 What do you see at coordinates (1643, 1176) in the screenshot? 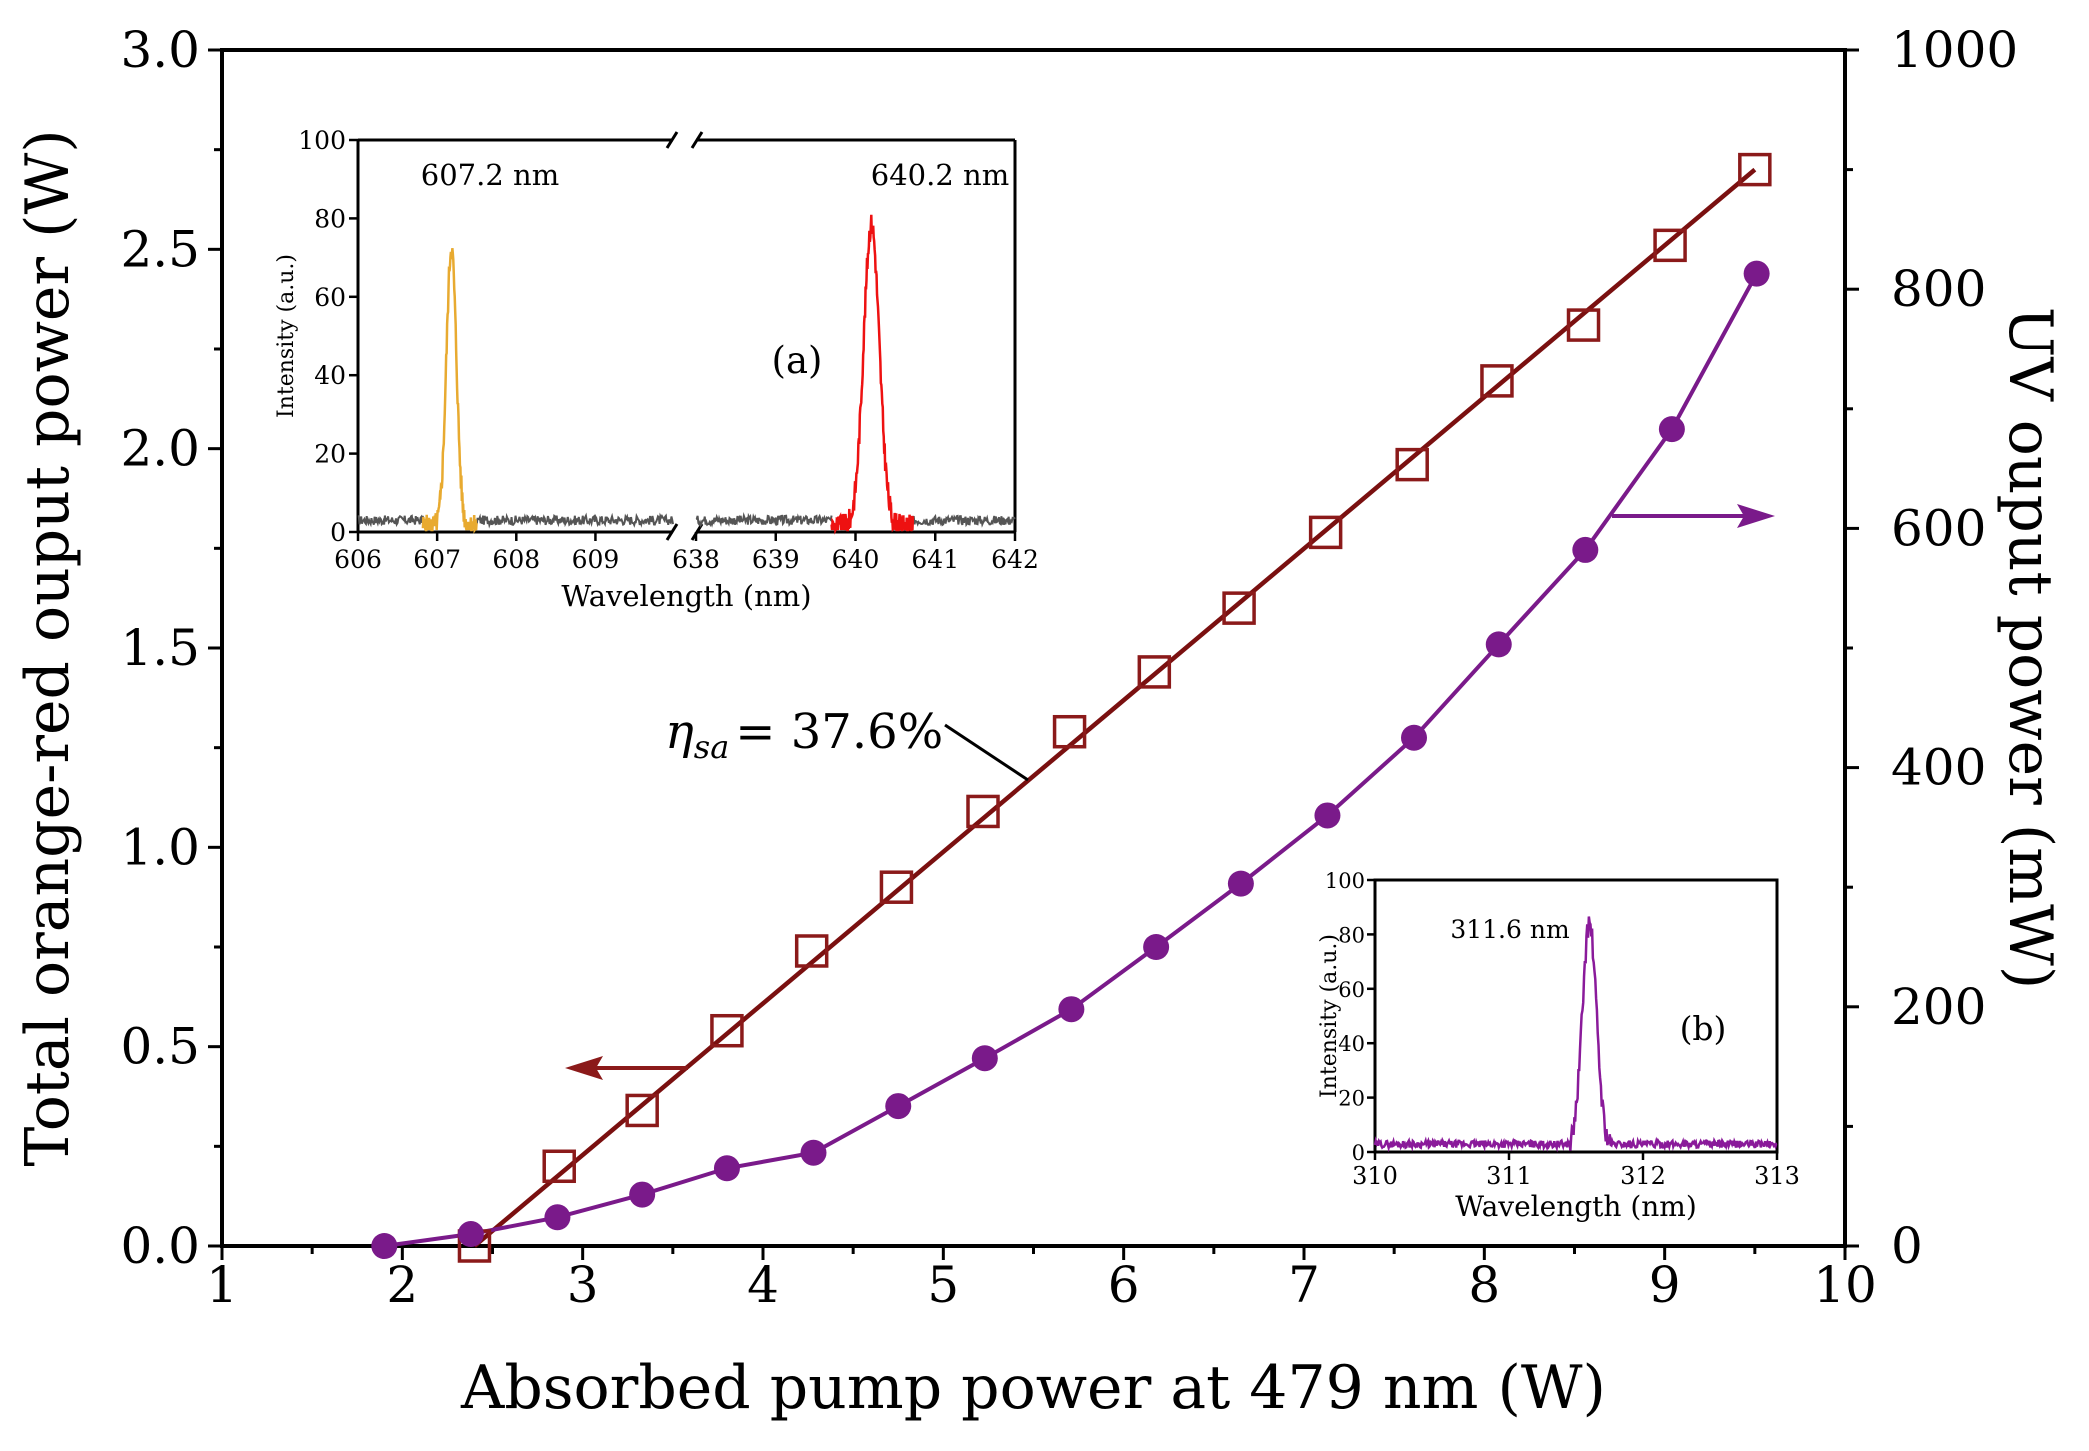
I see `inset-b-x-tick-label: 312` at bounding box center [1643, 1176].